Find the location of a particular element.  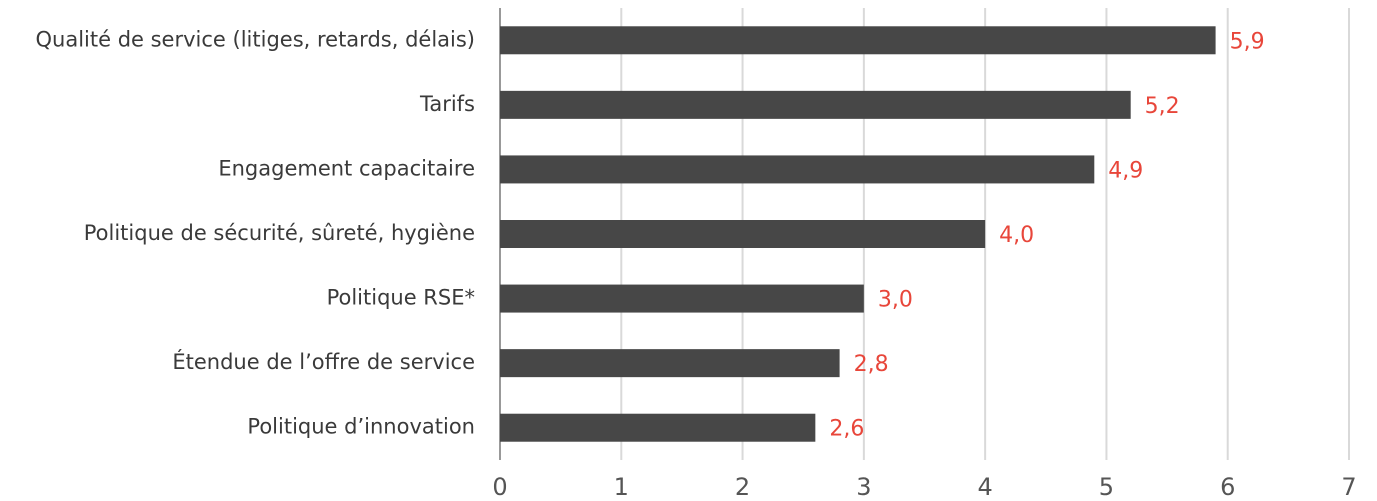

x-tick-label: 0 is located at coordinates (499, 487).